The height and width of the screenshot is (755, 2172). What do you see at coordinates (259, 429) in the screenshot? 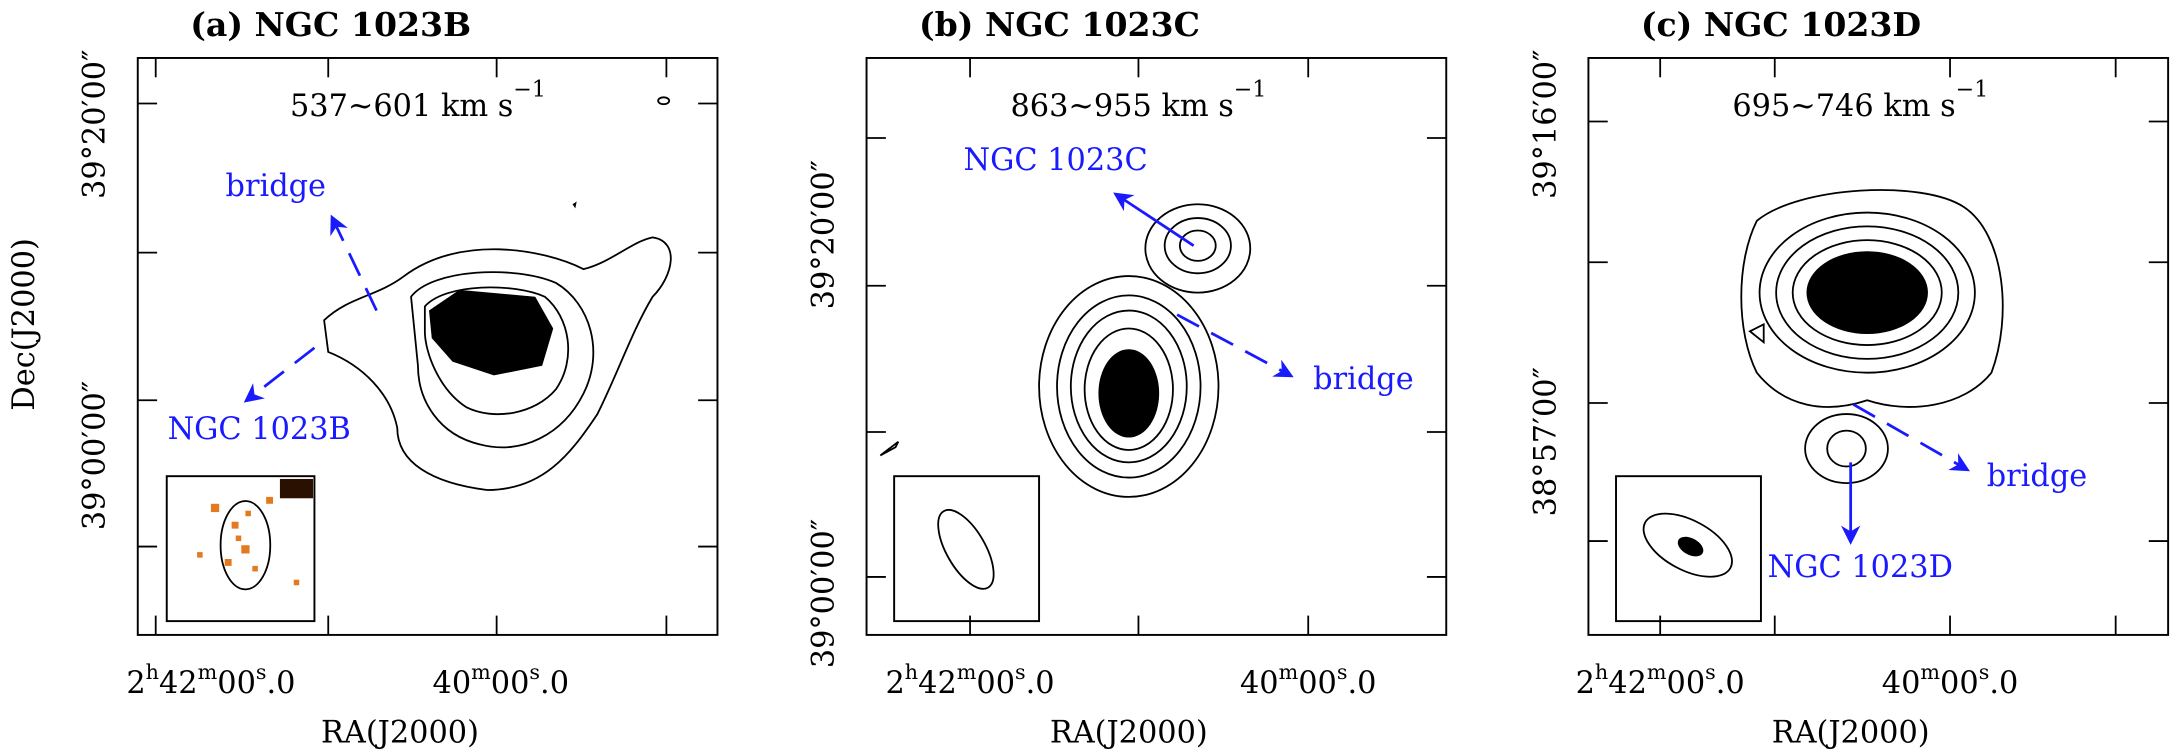
I see `annotation: NGC 1023B` at bounding box center [259, 429].